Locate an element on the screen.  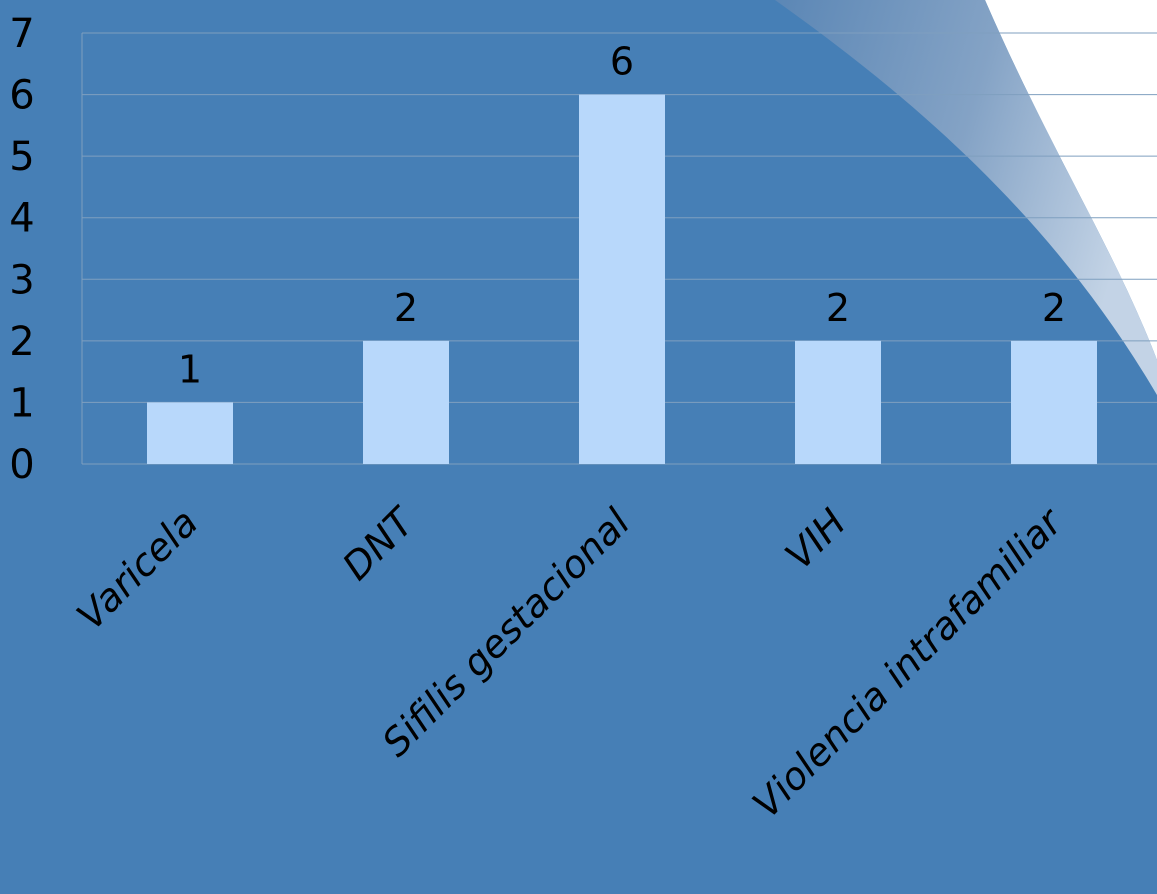
data-label-4: 2 is located at coordinates (1054, 308).